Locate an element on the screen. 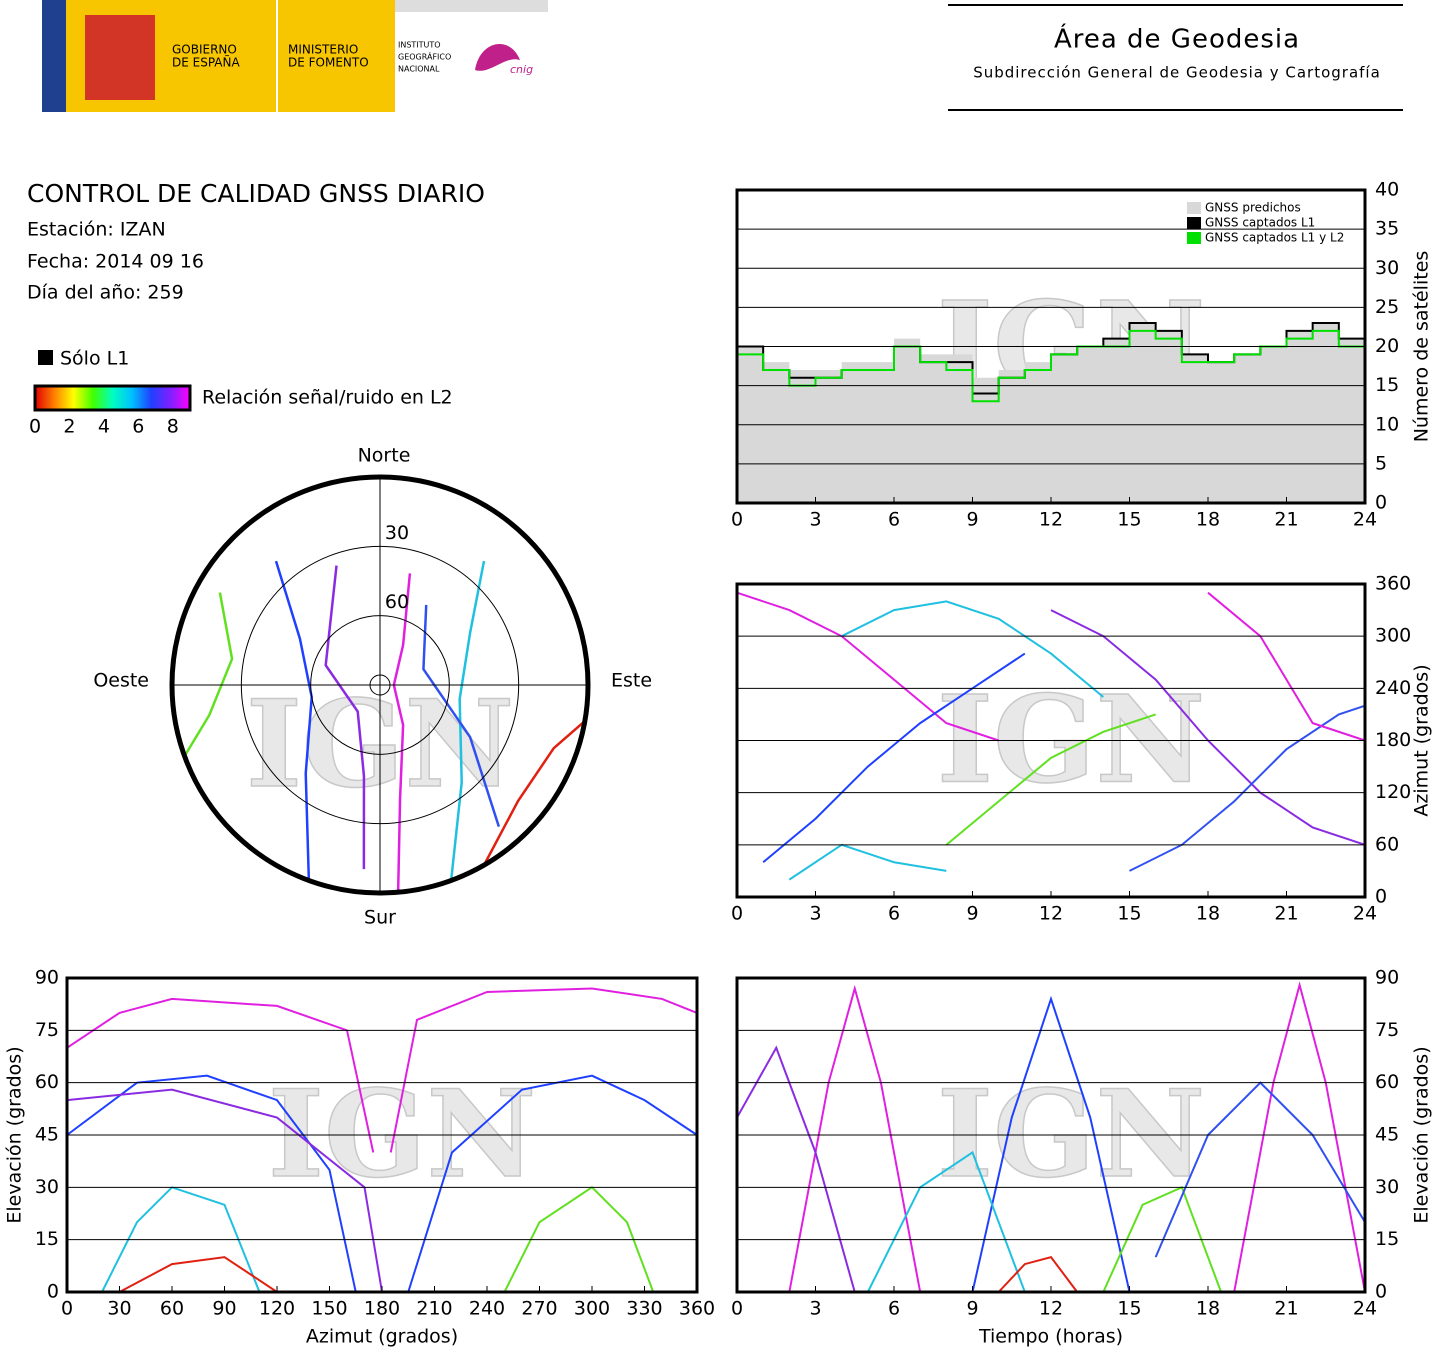 The width and height of the screenshot is (1445, 1350). eu-strip is located at coordinates (54, 56).